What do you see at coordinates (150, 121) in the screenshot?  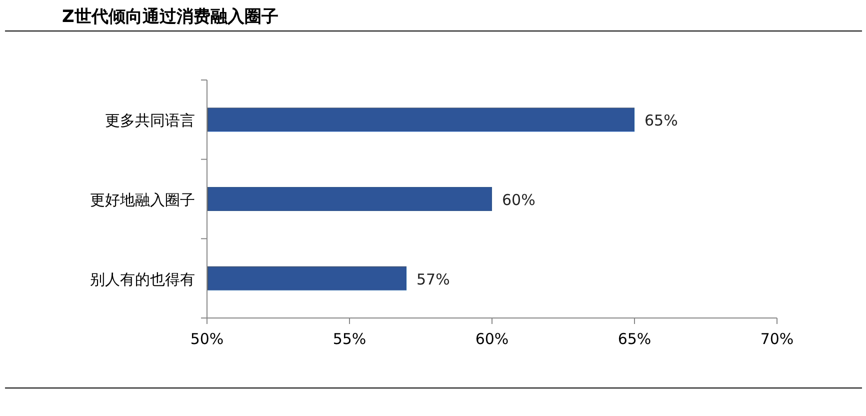 I see `y-tick-label: 更多共同语言` at bounding box center [150, 121].